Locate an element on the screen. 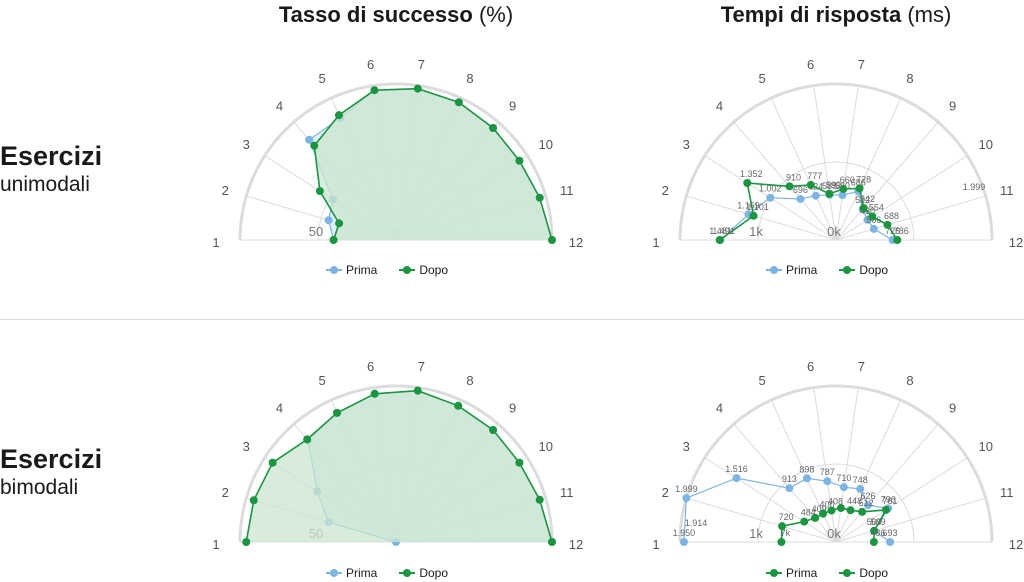  category-label-1: 1 is located at coordinates (655, 242).